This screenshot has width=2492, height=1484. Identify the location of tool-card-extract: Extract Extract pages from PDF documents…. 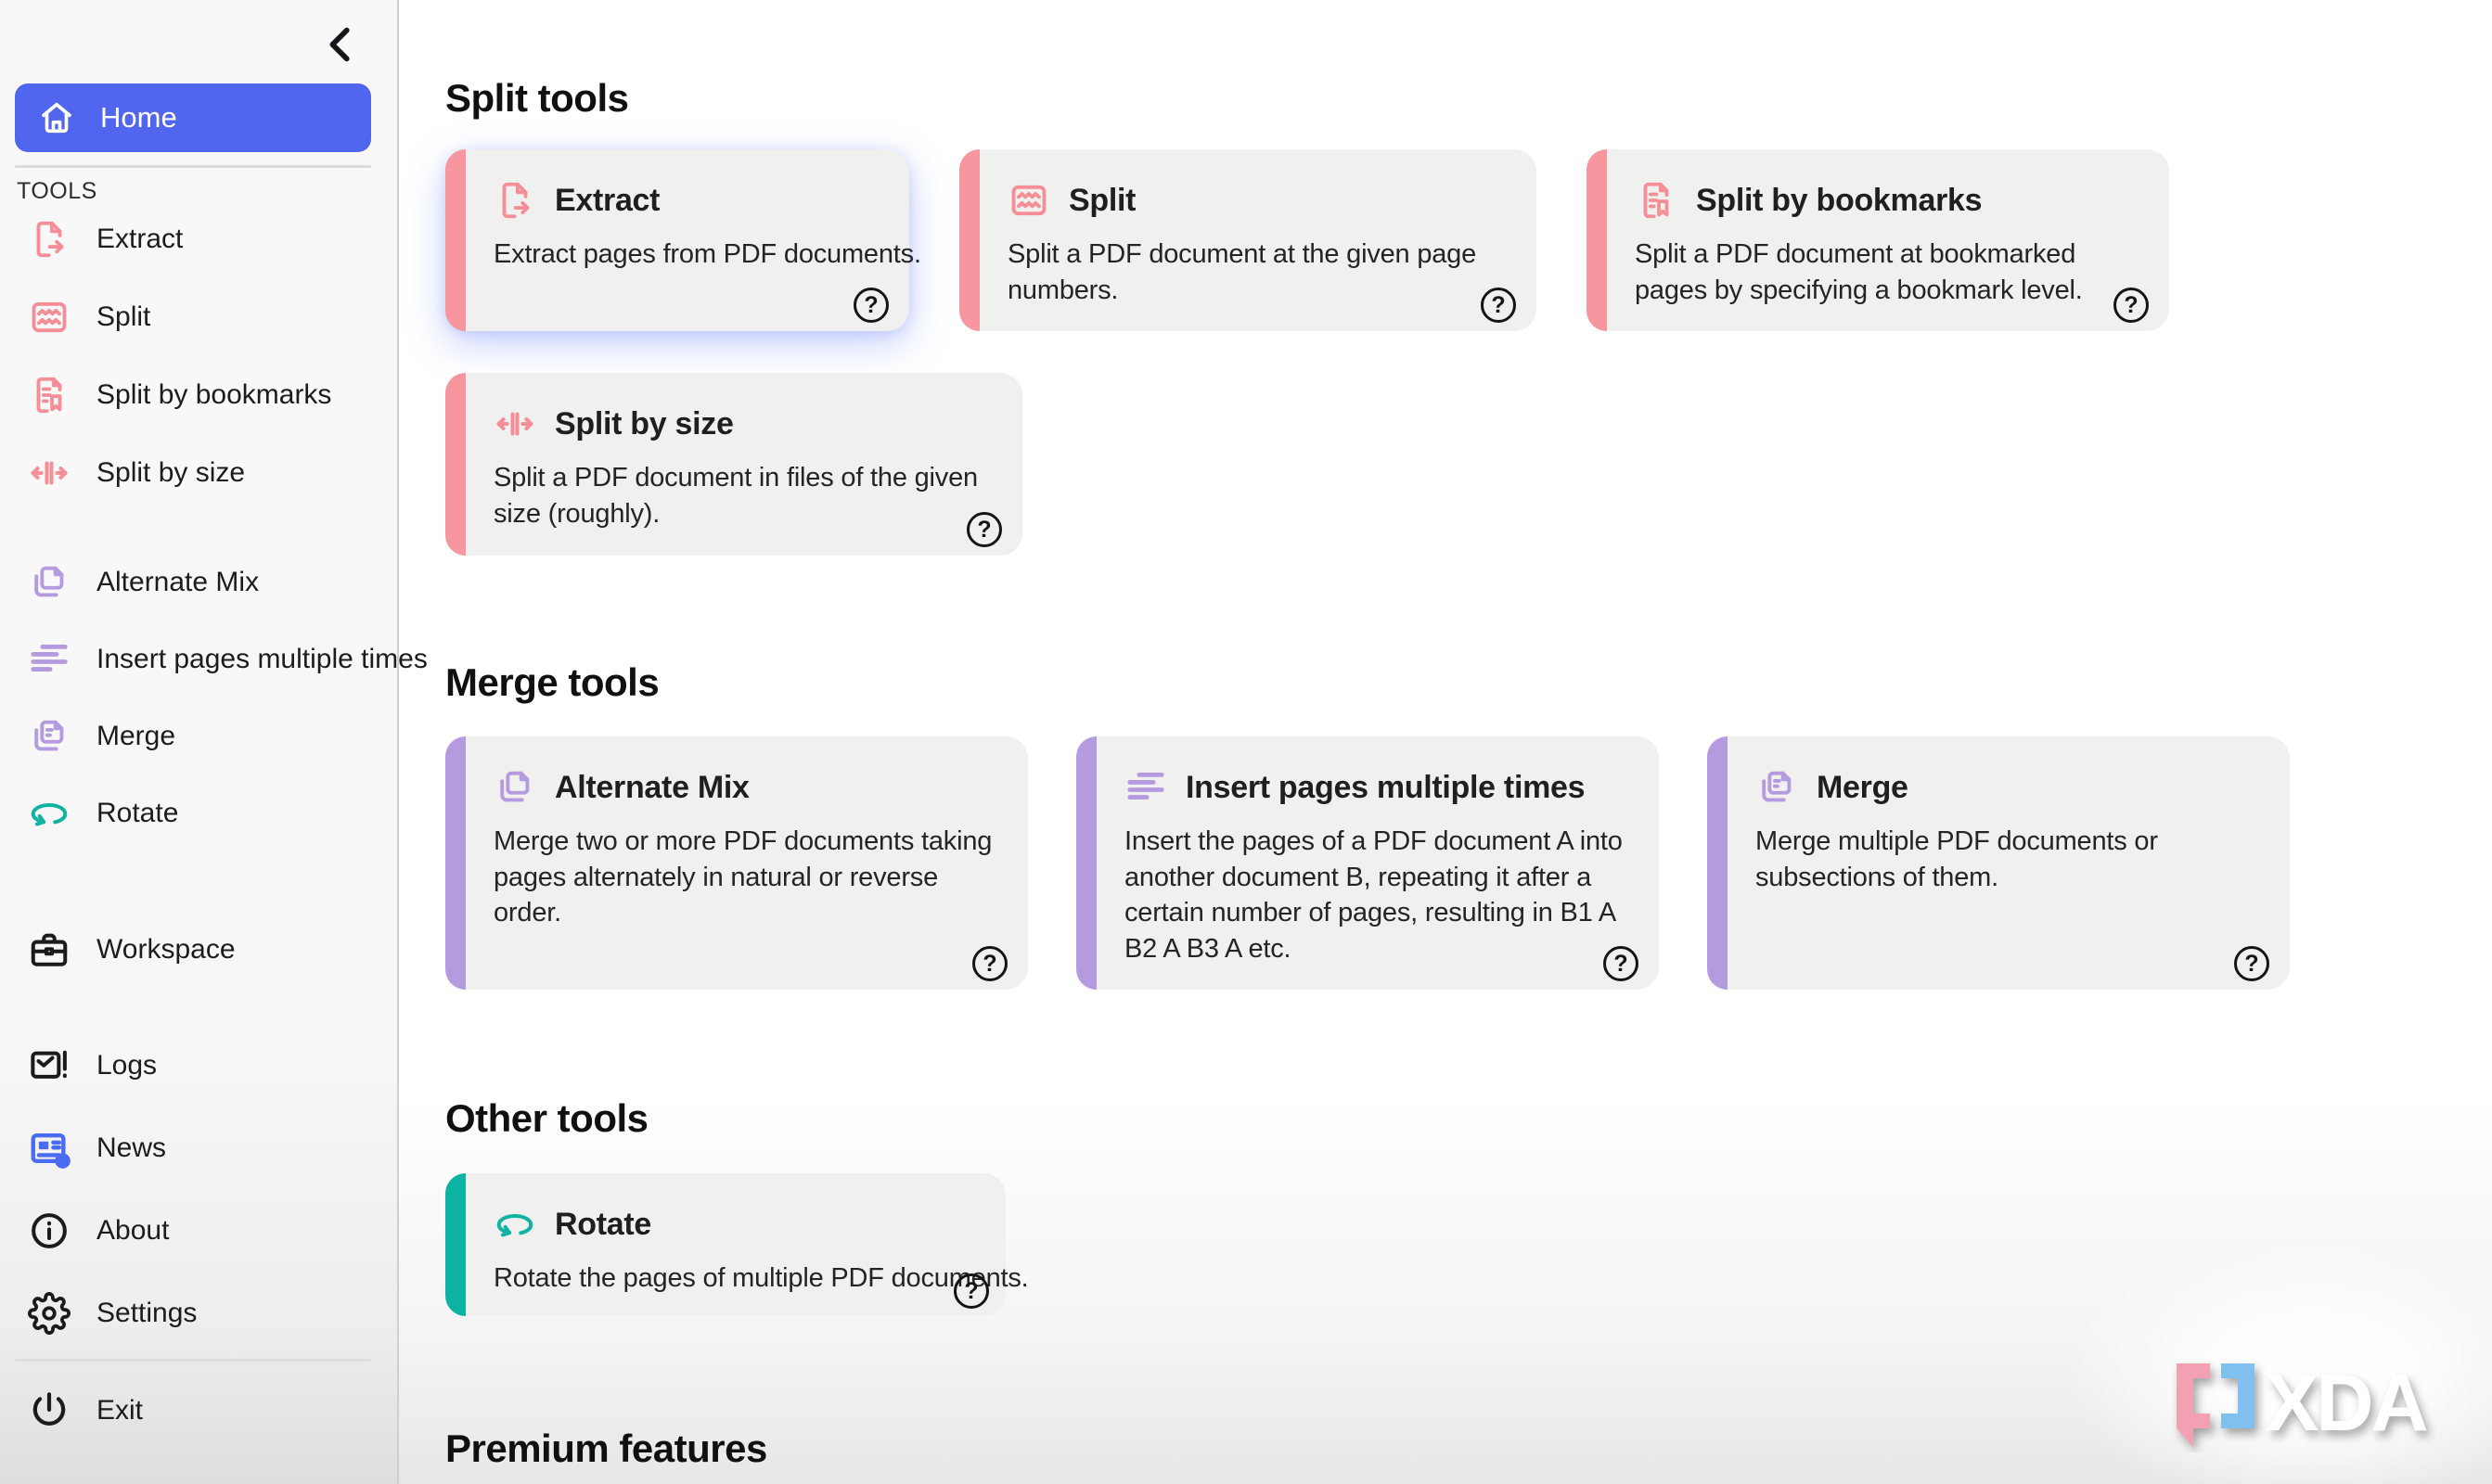
(683, 240).